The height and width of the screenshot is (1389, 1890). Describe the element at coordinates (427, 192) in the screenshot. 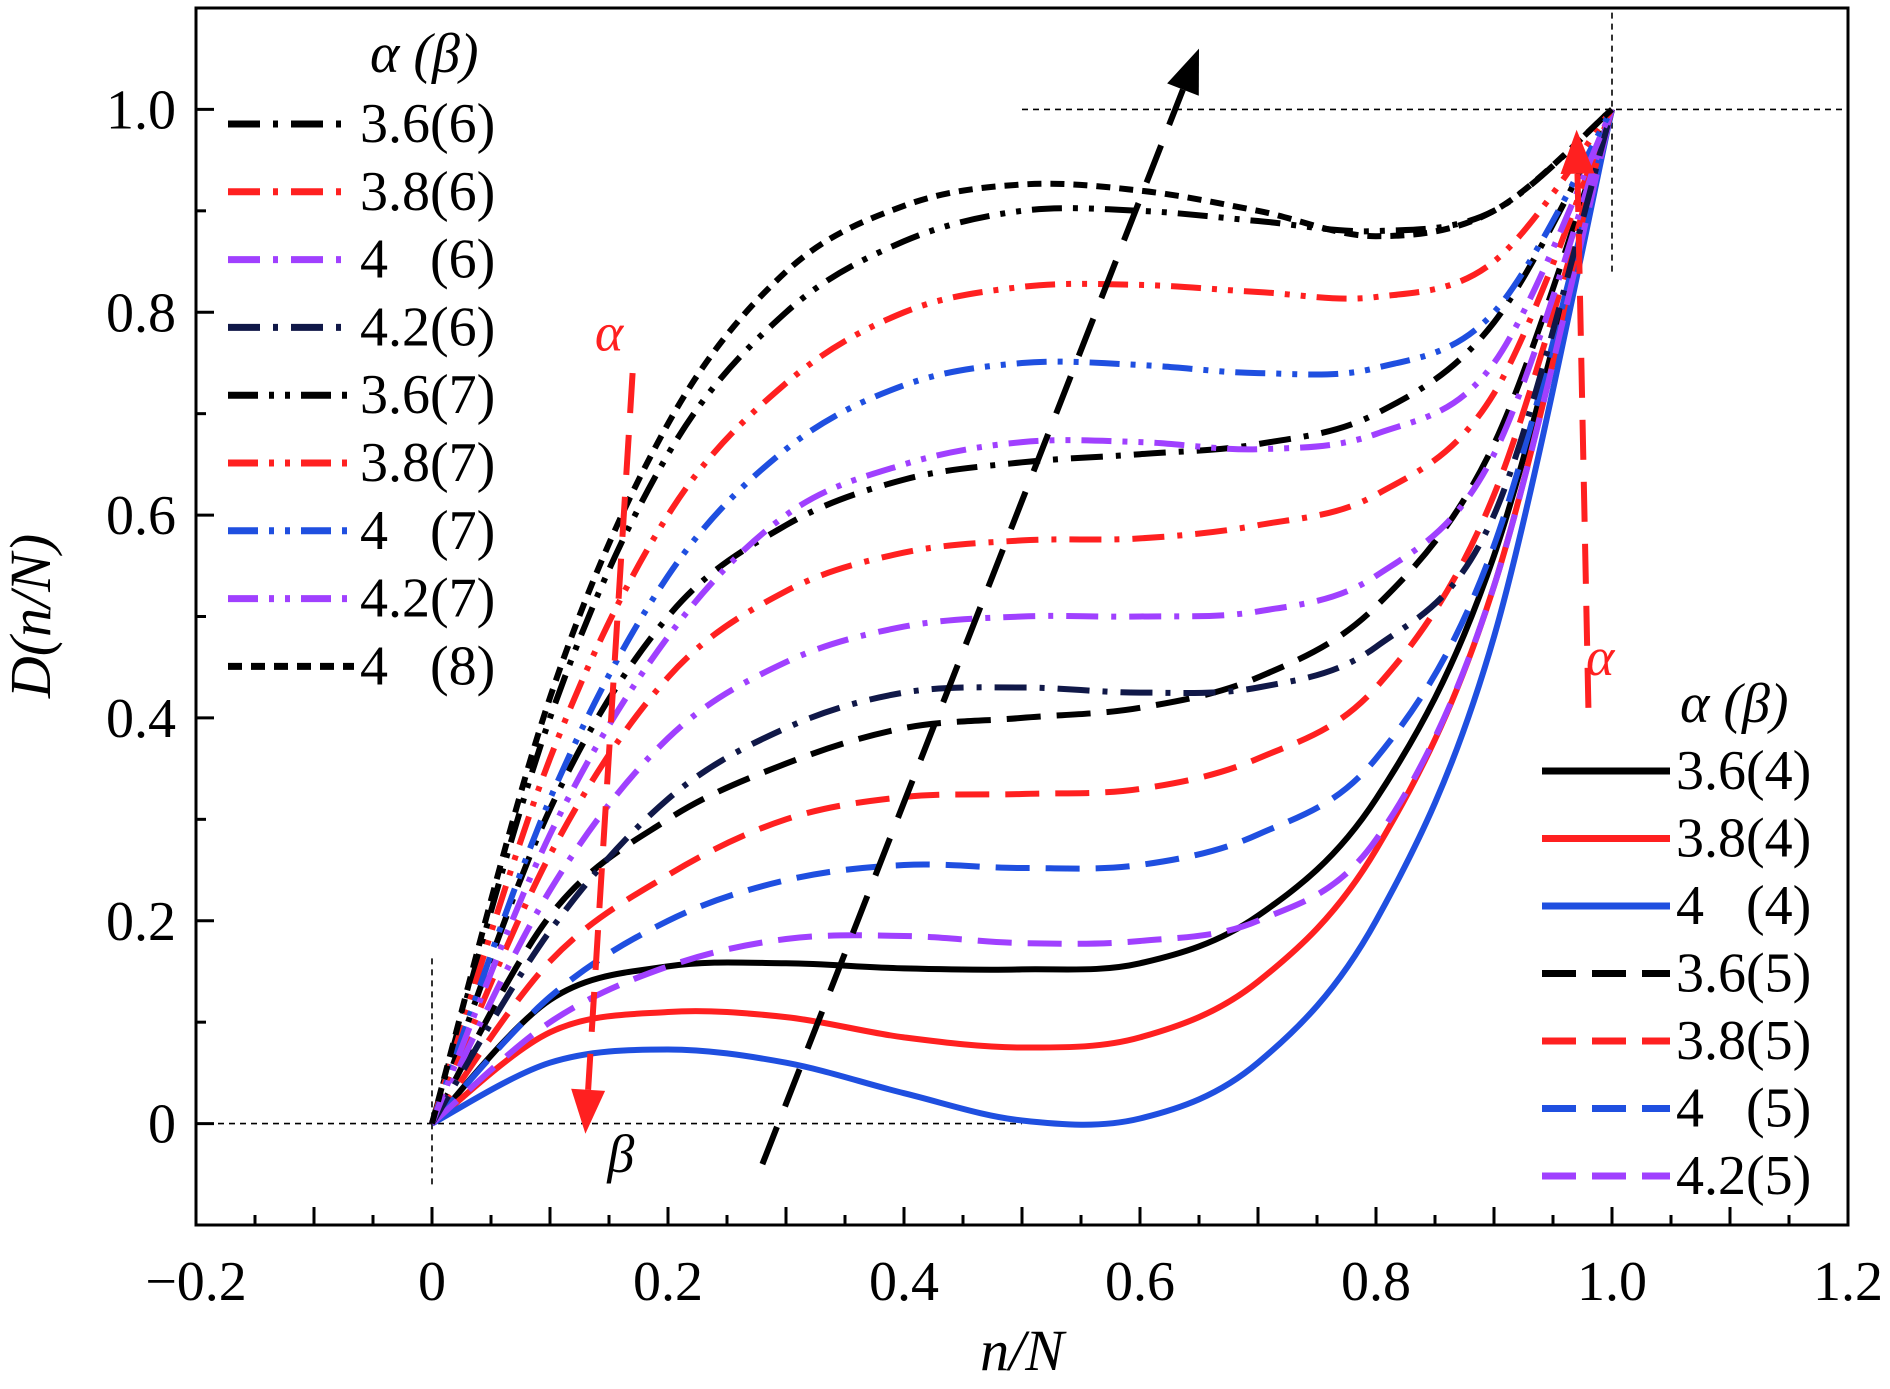

I see `legend-label: 3.8(6)` at that location.